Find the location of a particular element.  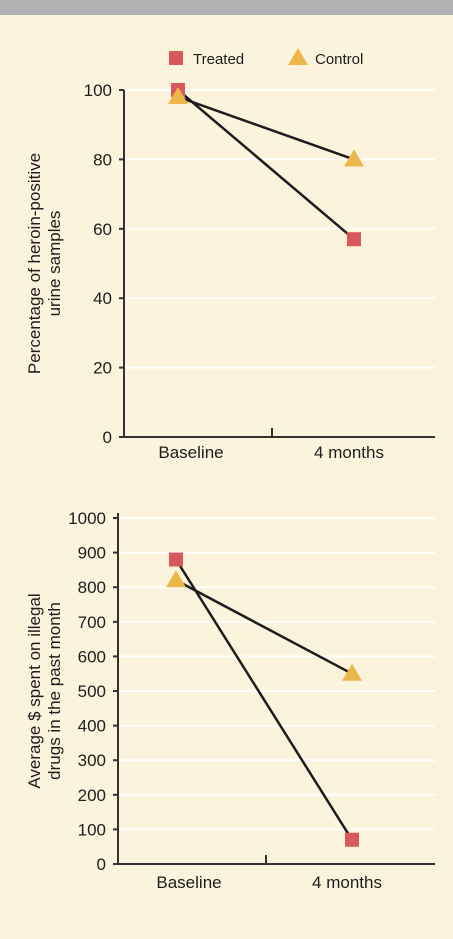

y-axis-title-line: Average $ spent on illegal is located at coordinates (34, 690).